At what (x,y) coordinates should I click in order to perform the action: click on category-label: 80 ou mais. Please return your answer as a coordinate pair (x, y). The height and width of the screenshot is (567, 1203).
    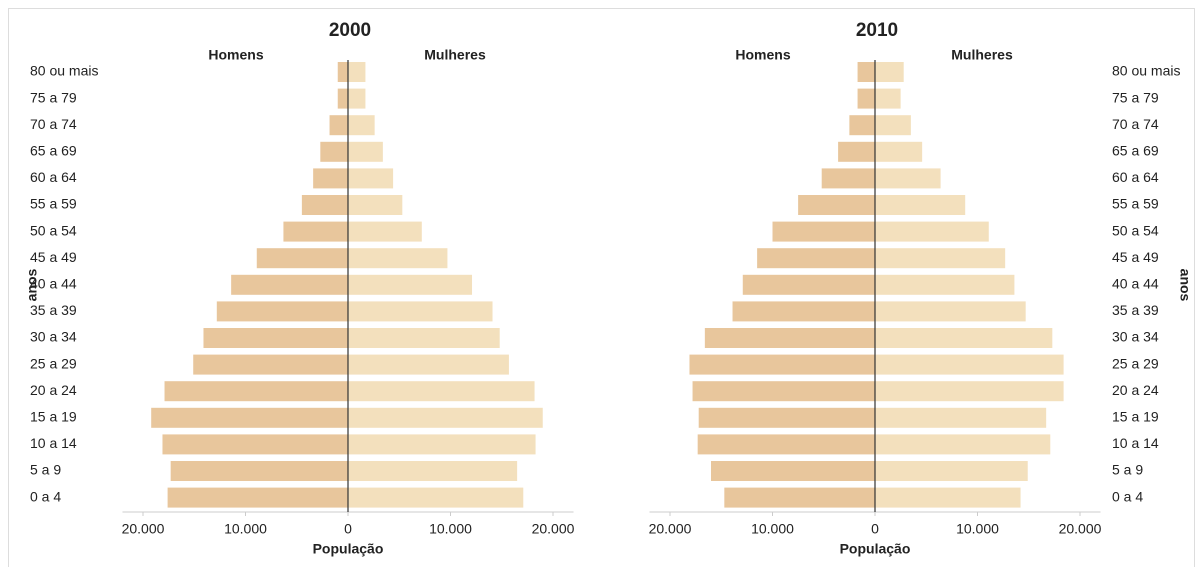
    Looking at the image, I should click on (64, 71).